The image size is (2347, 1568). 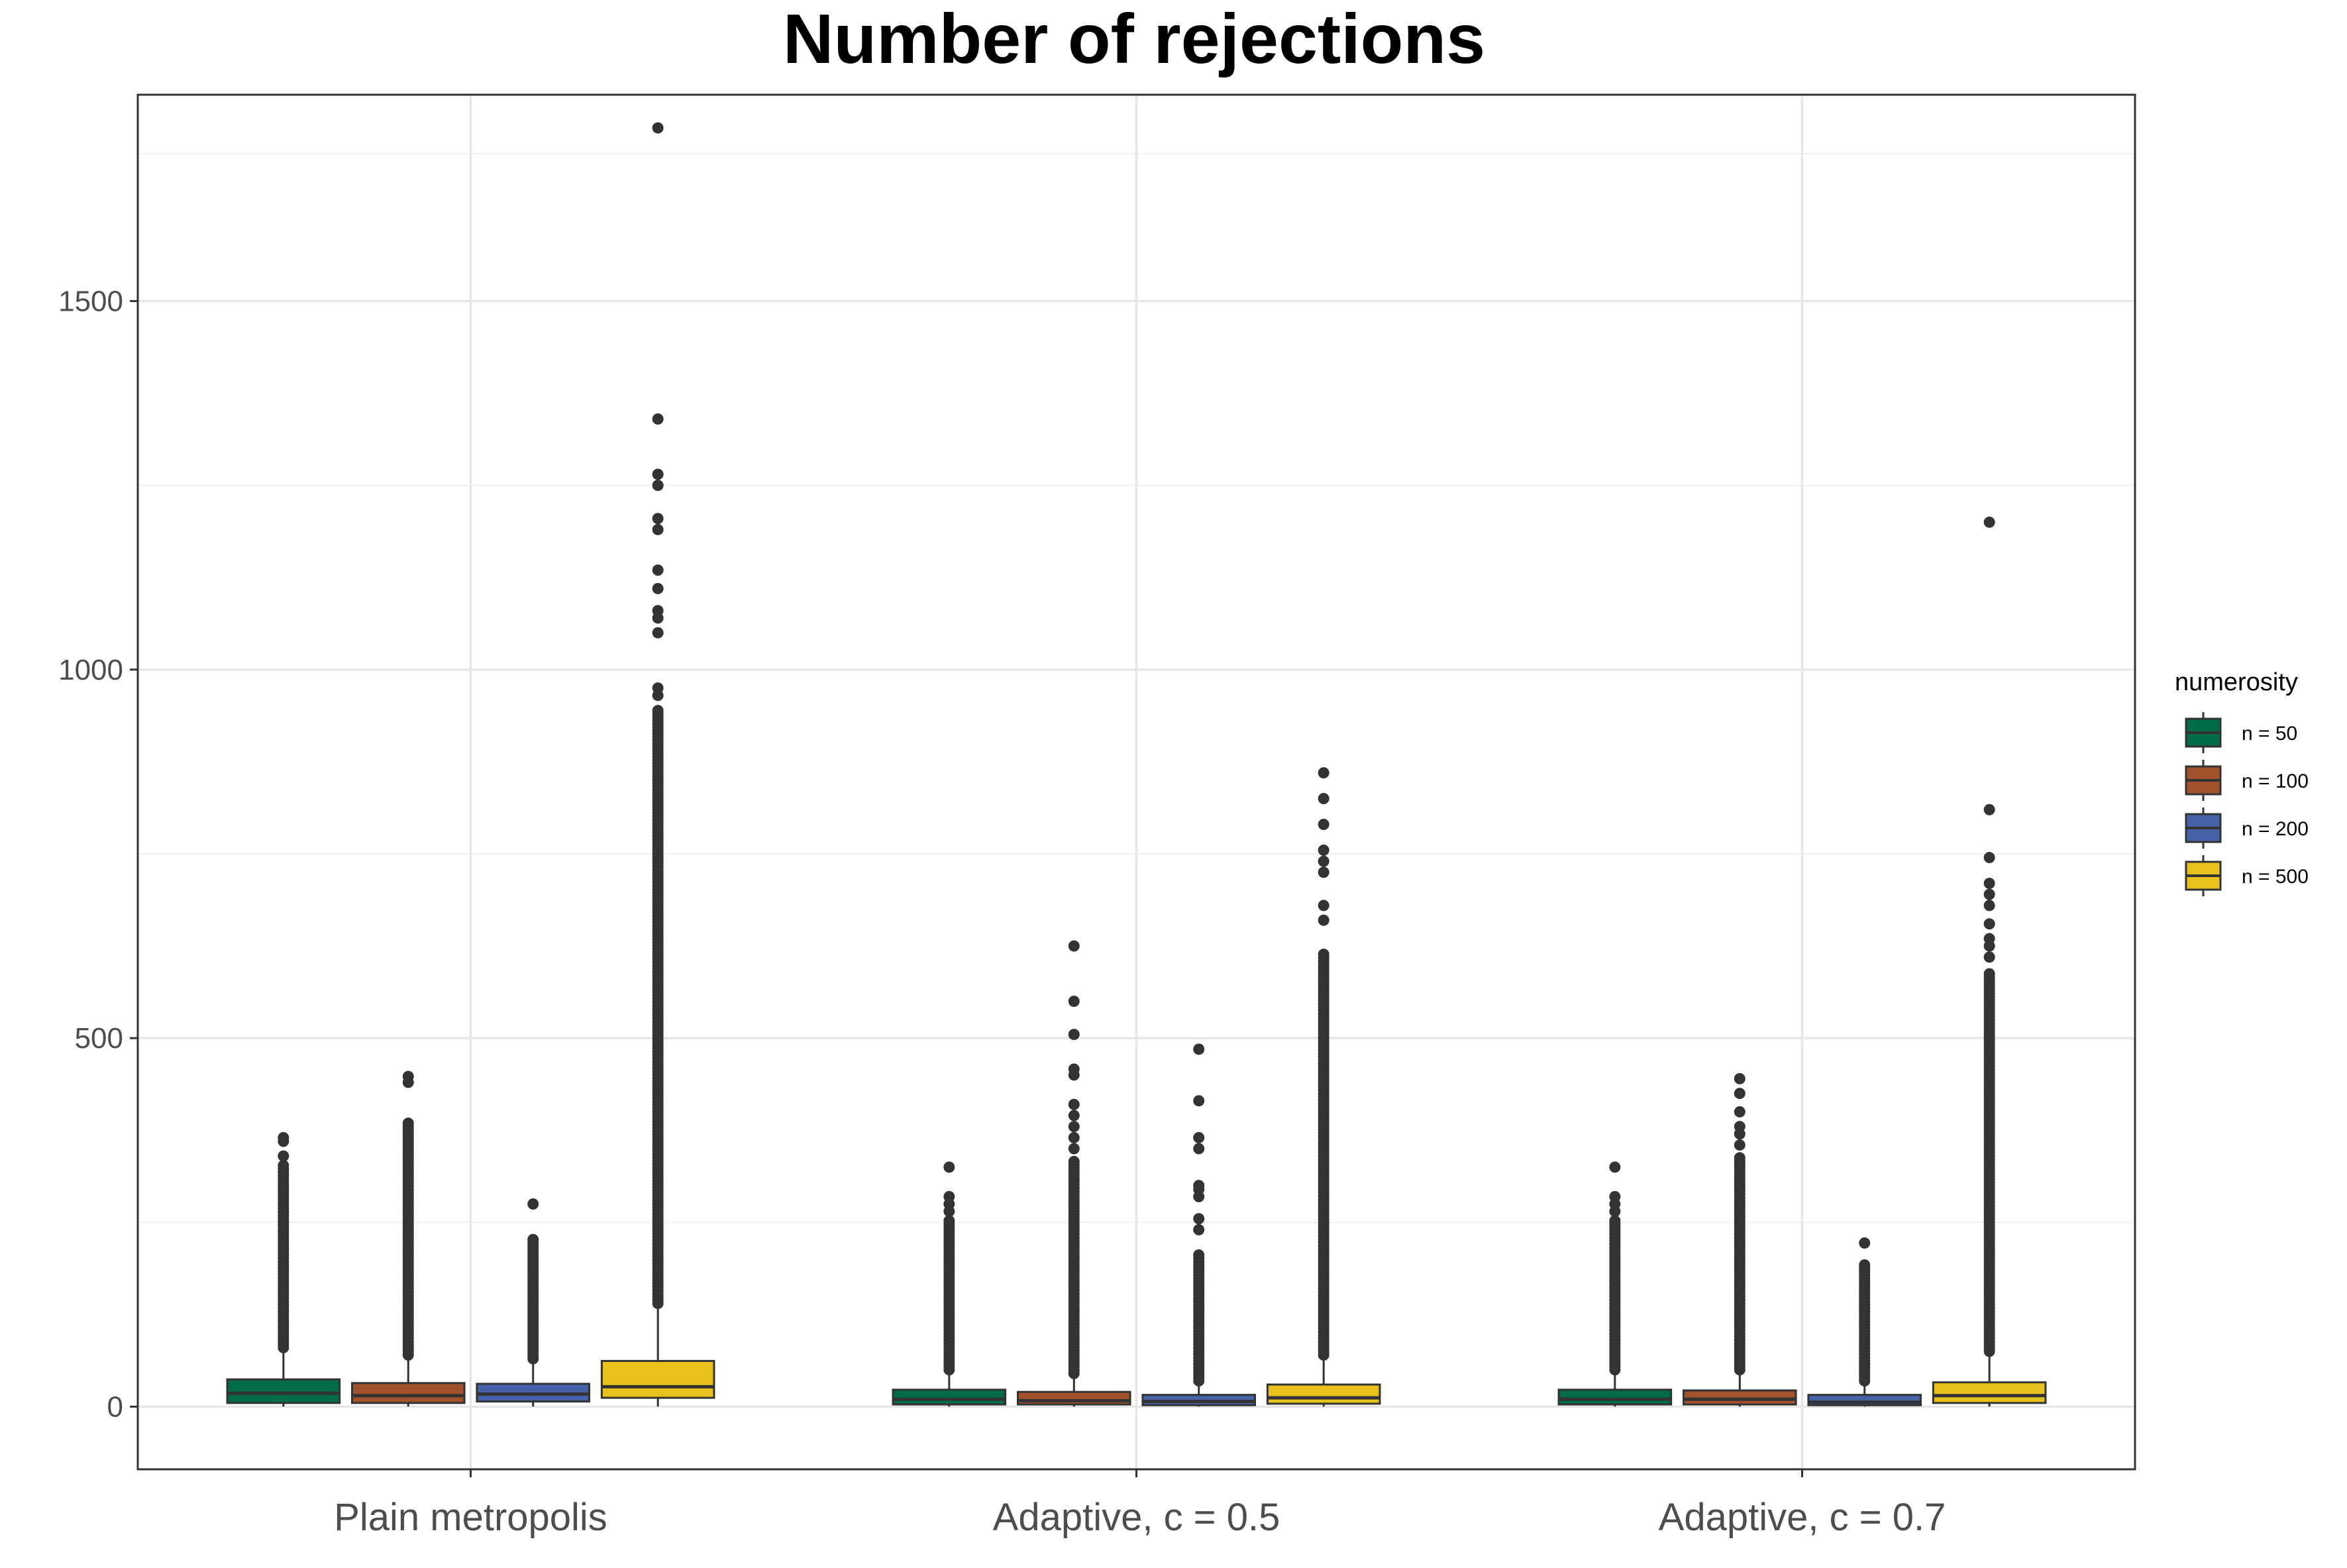 What do you see at coordinates (99, 1038) in the screenshot?
I see `y-tick-label: 500` at bounding box center [99, 1038].